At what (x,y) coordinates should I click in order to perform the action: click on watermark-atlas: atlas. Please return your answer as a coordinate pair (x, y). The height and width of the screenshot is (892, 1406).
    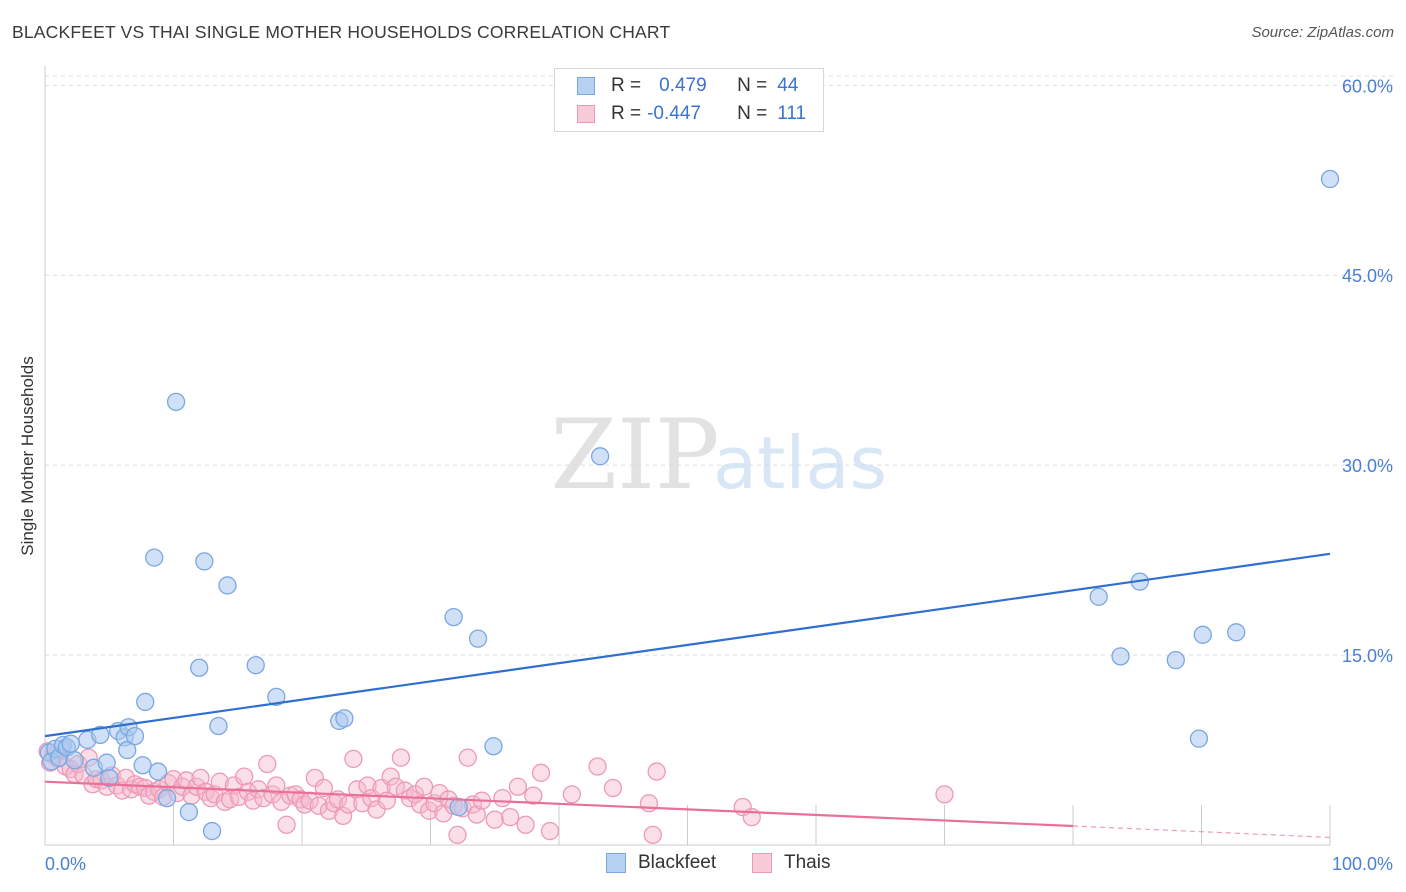
    Looking at the image, I should click on (800, 463).